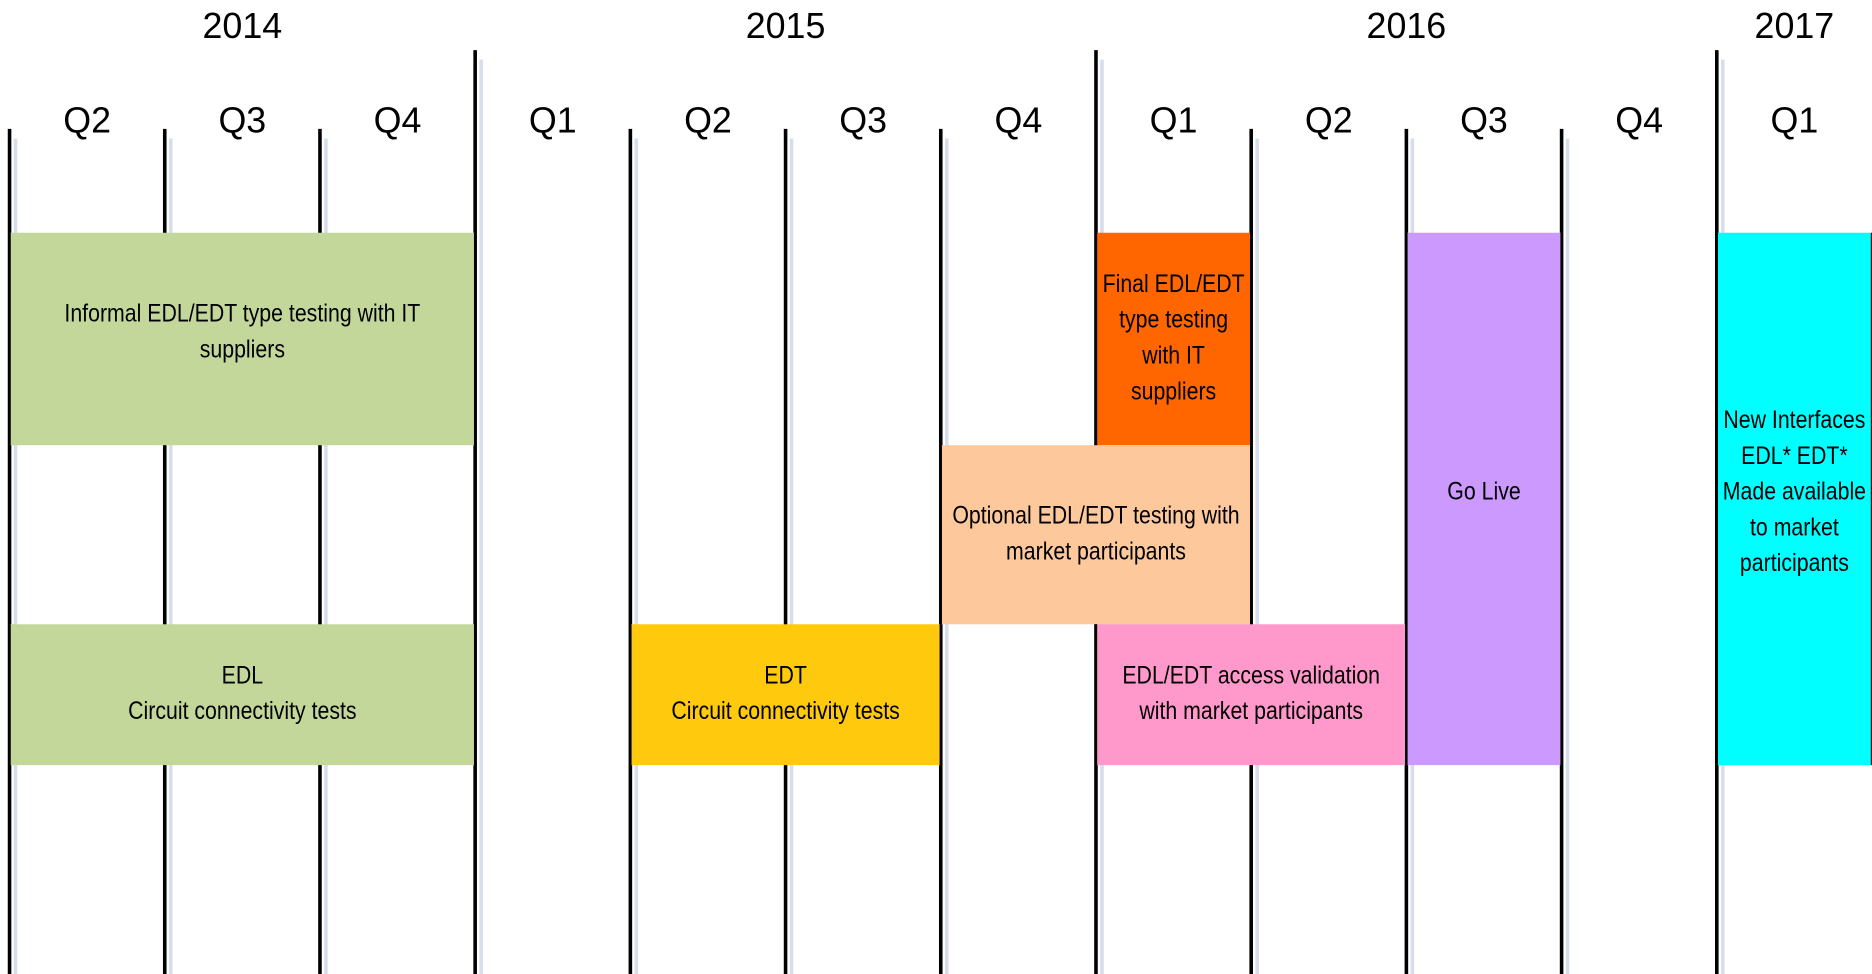 The width and height of the screenshot is (1872, 974). I want to click on task-label: New Interfaces, so click(1794, 419).